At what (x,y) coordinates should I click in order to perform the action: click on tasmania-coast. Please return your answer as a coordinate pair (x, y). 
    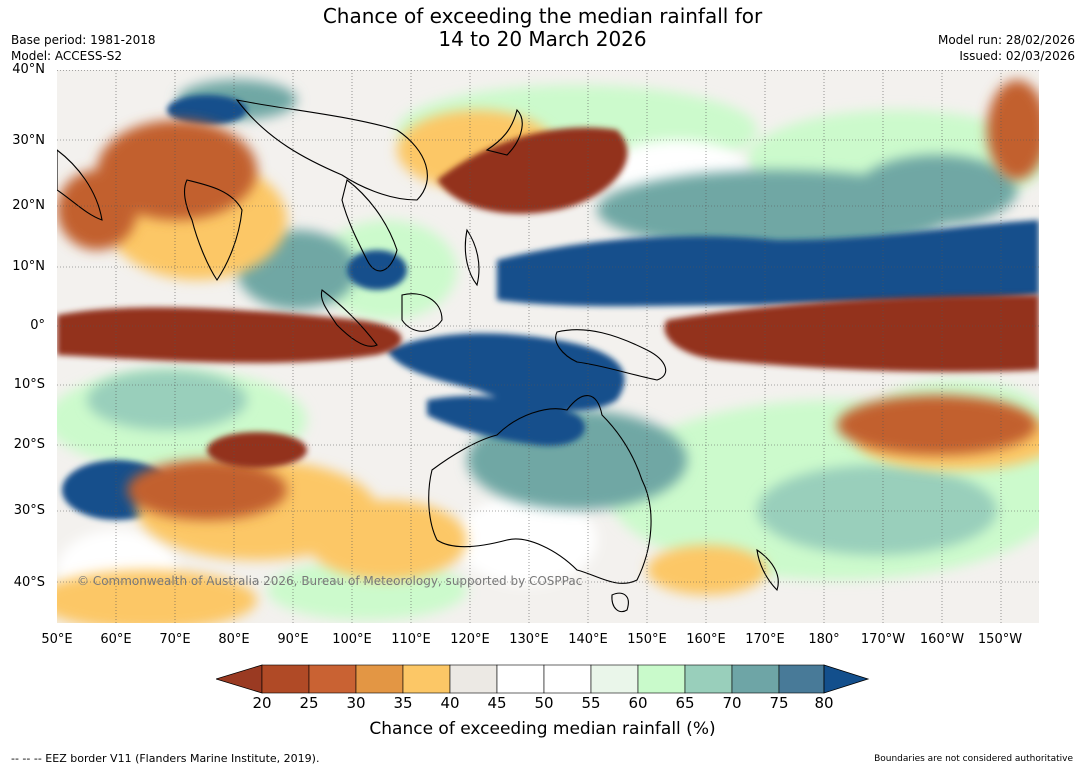
    Looking at the image, I should click on (620, 602).